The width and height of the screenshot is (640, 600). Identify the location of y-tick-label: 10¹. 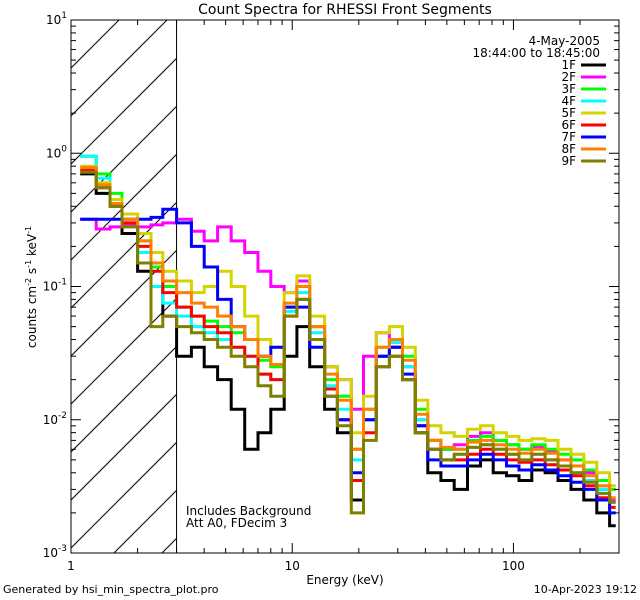
(56, 19).